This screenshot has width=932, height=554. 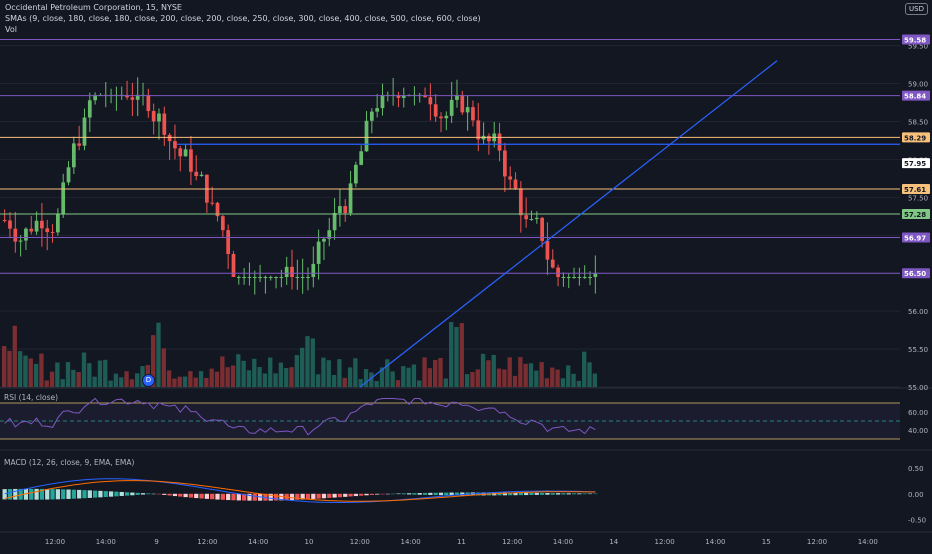 What do you see at coordinates (148, 380) in the screenshot?
I see `dividend-icon: D` at bounding box center [148, 380].